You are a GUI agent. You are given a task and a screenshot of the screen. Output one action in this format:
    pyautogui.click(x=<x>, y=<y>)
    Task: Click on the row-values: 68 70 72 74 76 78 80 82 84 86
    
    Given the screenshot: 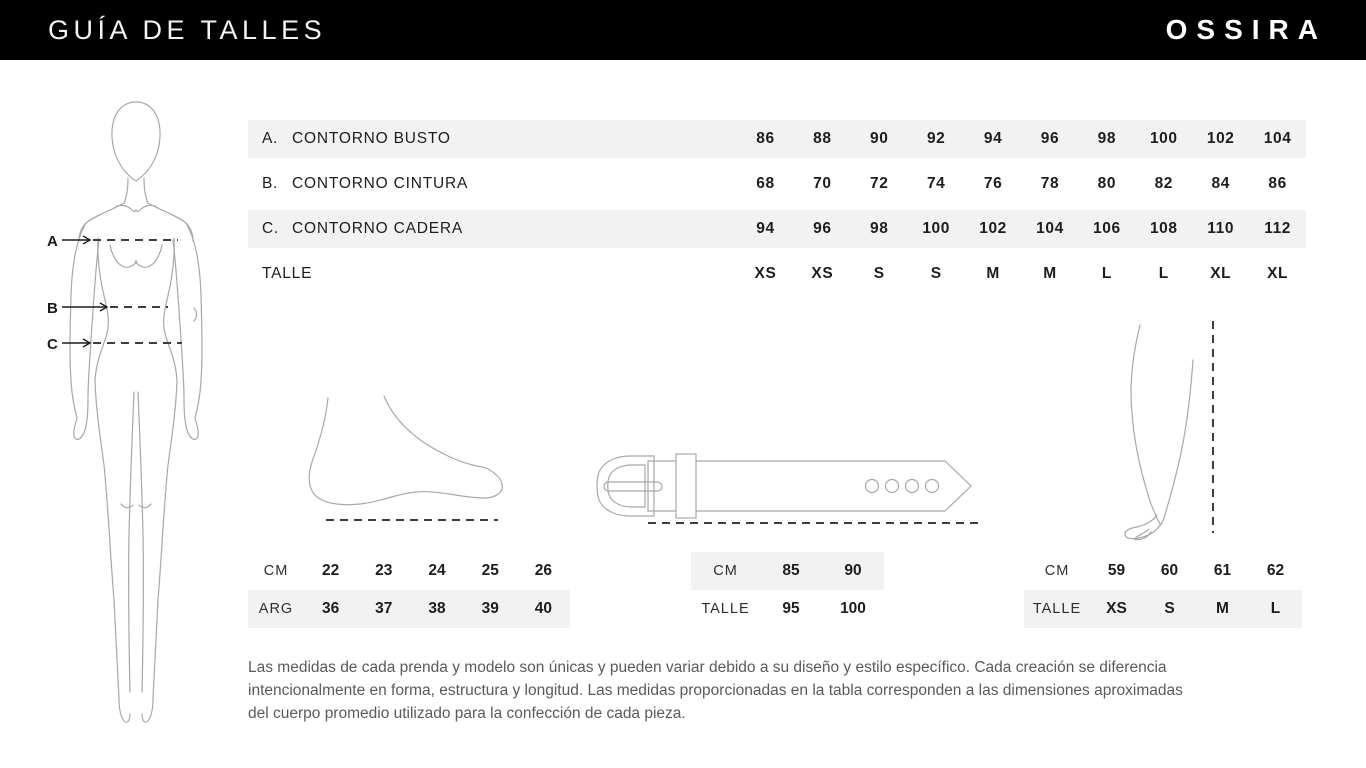 What is the action you would take?
    pyautogui.click(x=1021, y=184)
    